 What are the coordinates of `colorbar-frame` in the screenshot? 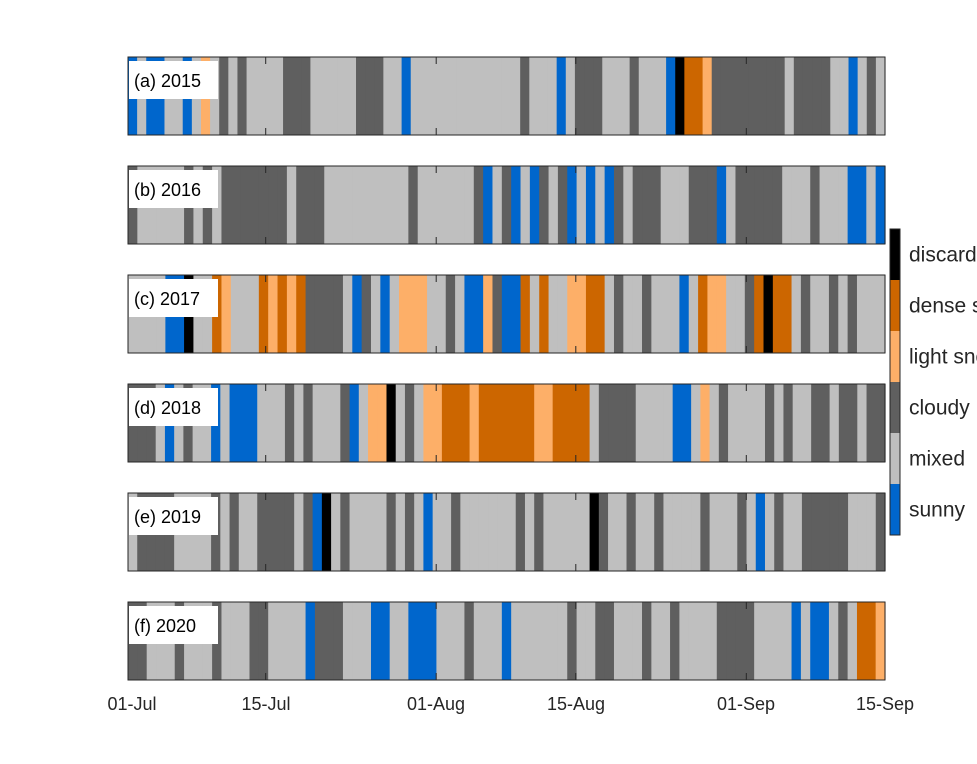 It's located at (895, 382).